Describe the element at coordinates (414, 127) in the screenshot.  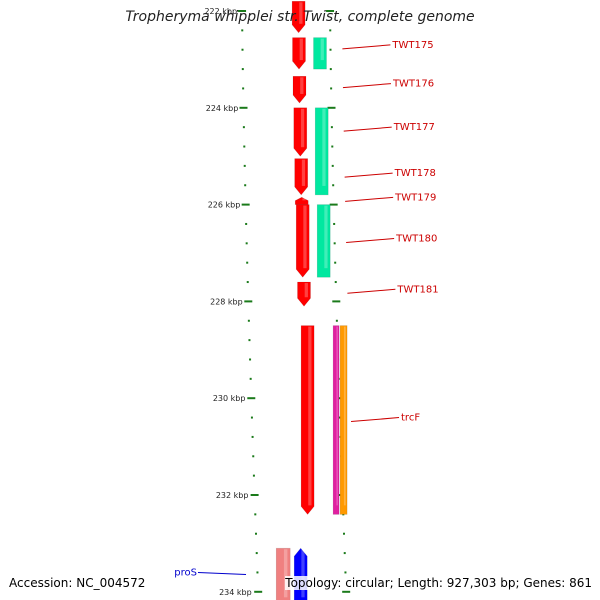
I see `gene-label: TWT177` at that location.